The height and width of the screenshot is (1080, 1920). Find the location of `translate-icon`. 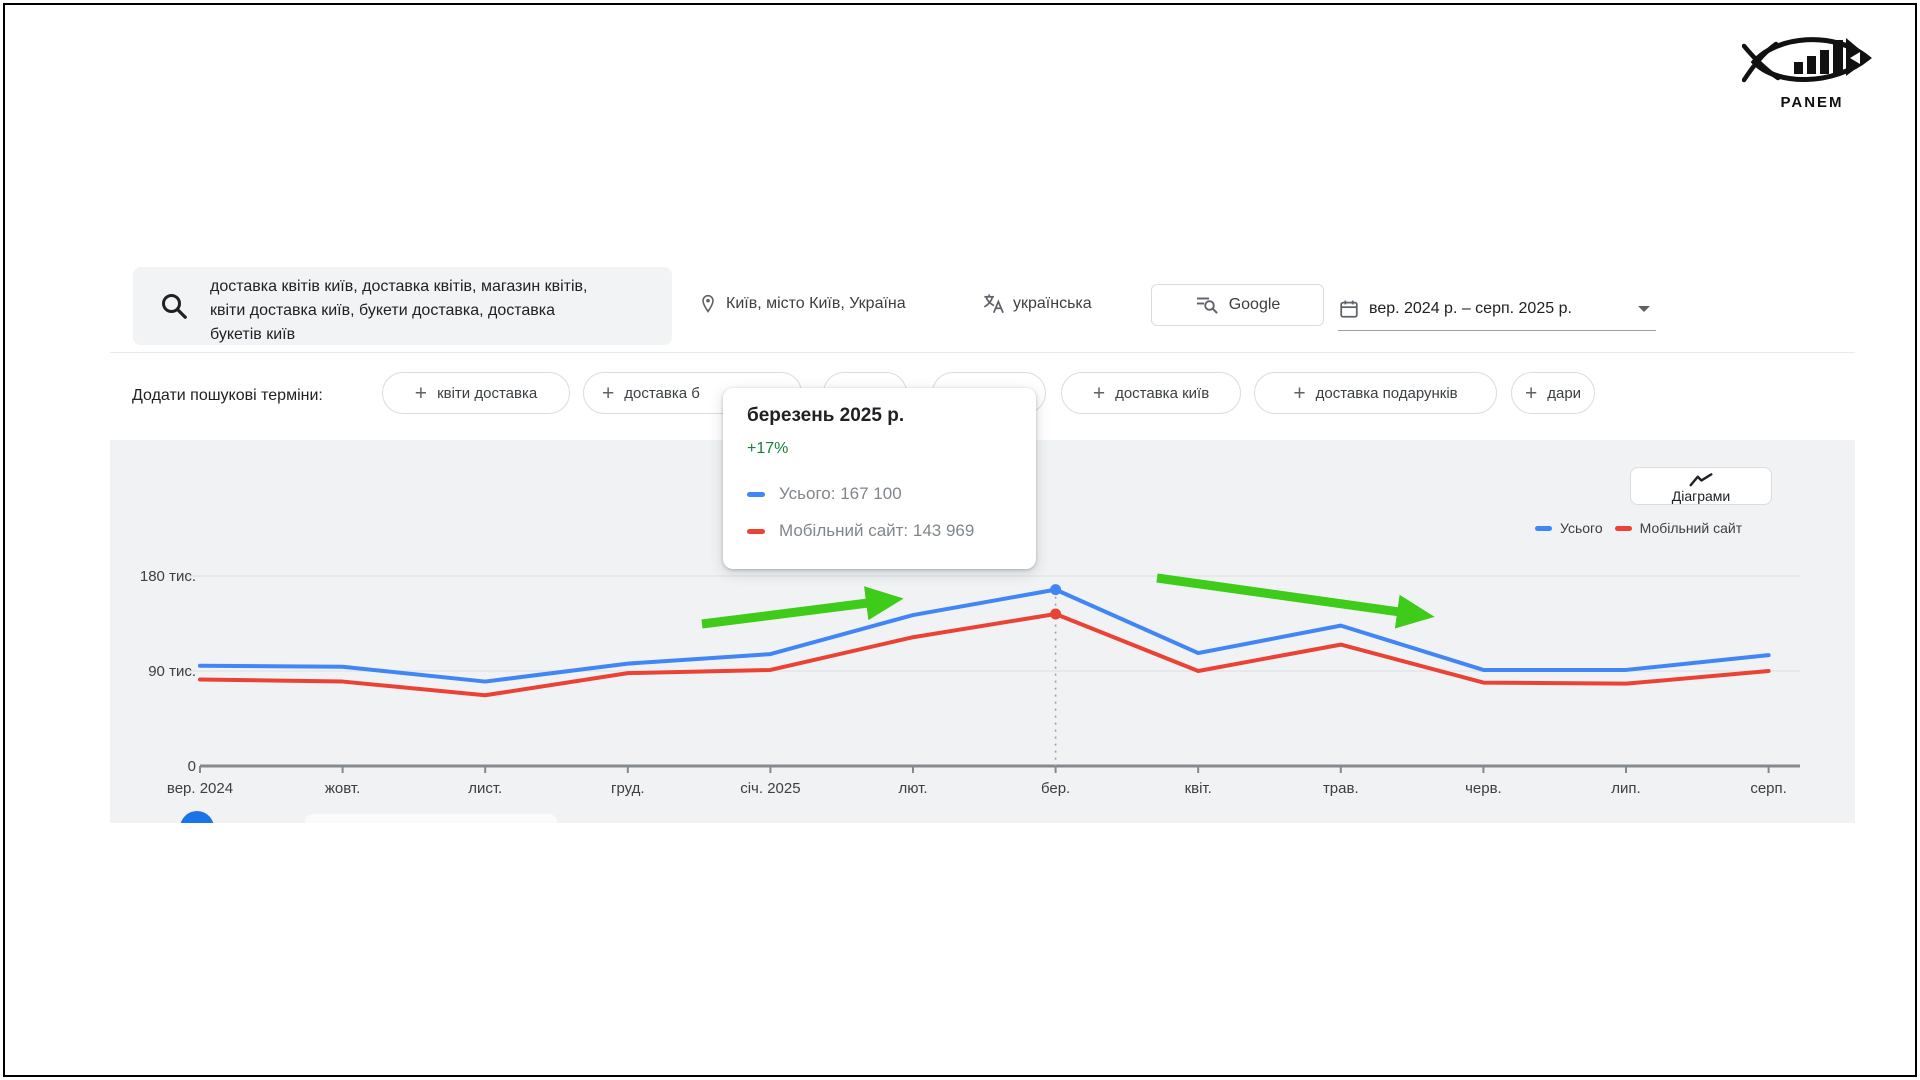

translate-icon is located at coordinates (993, 303).